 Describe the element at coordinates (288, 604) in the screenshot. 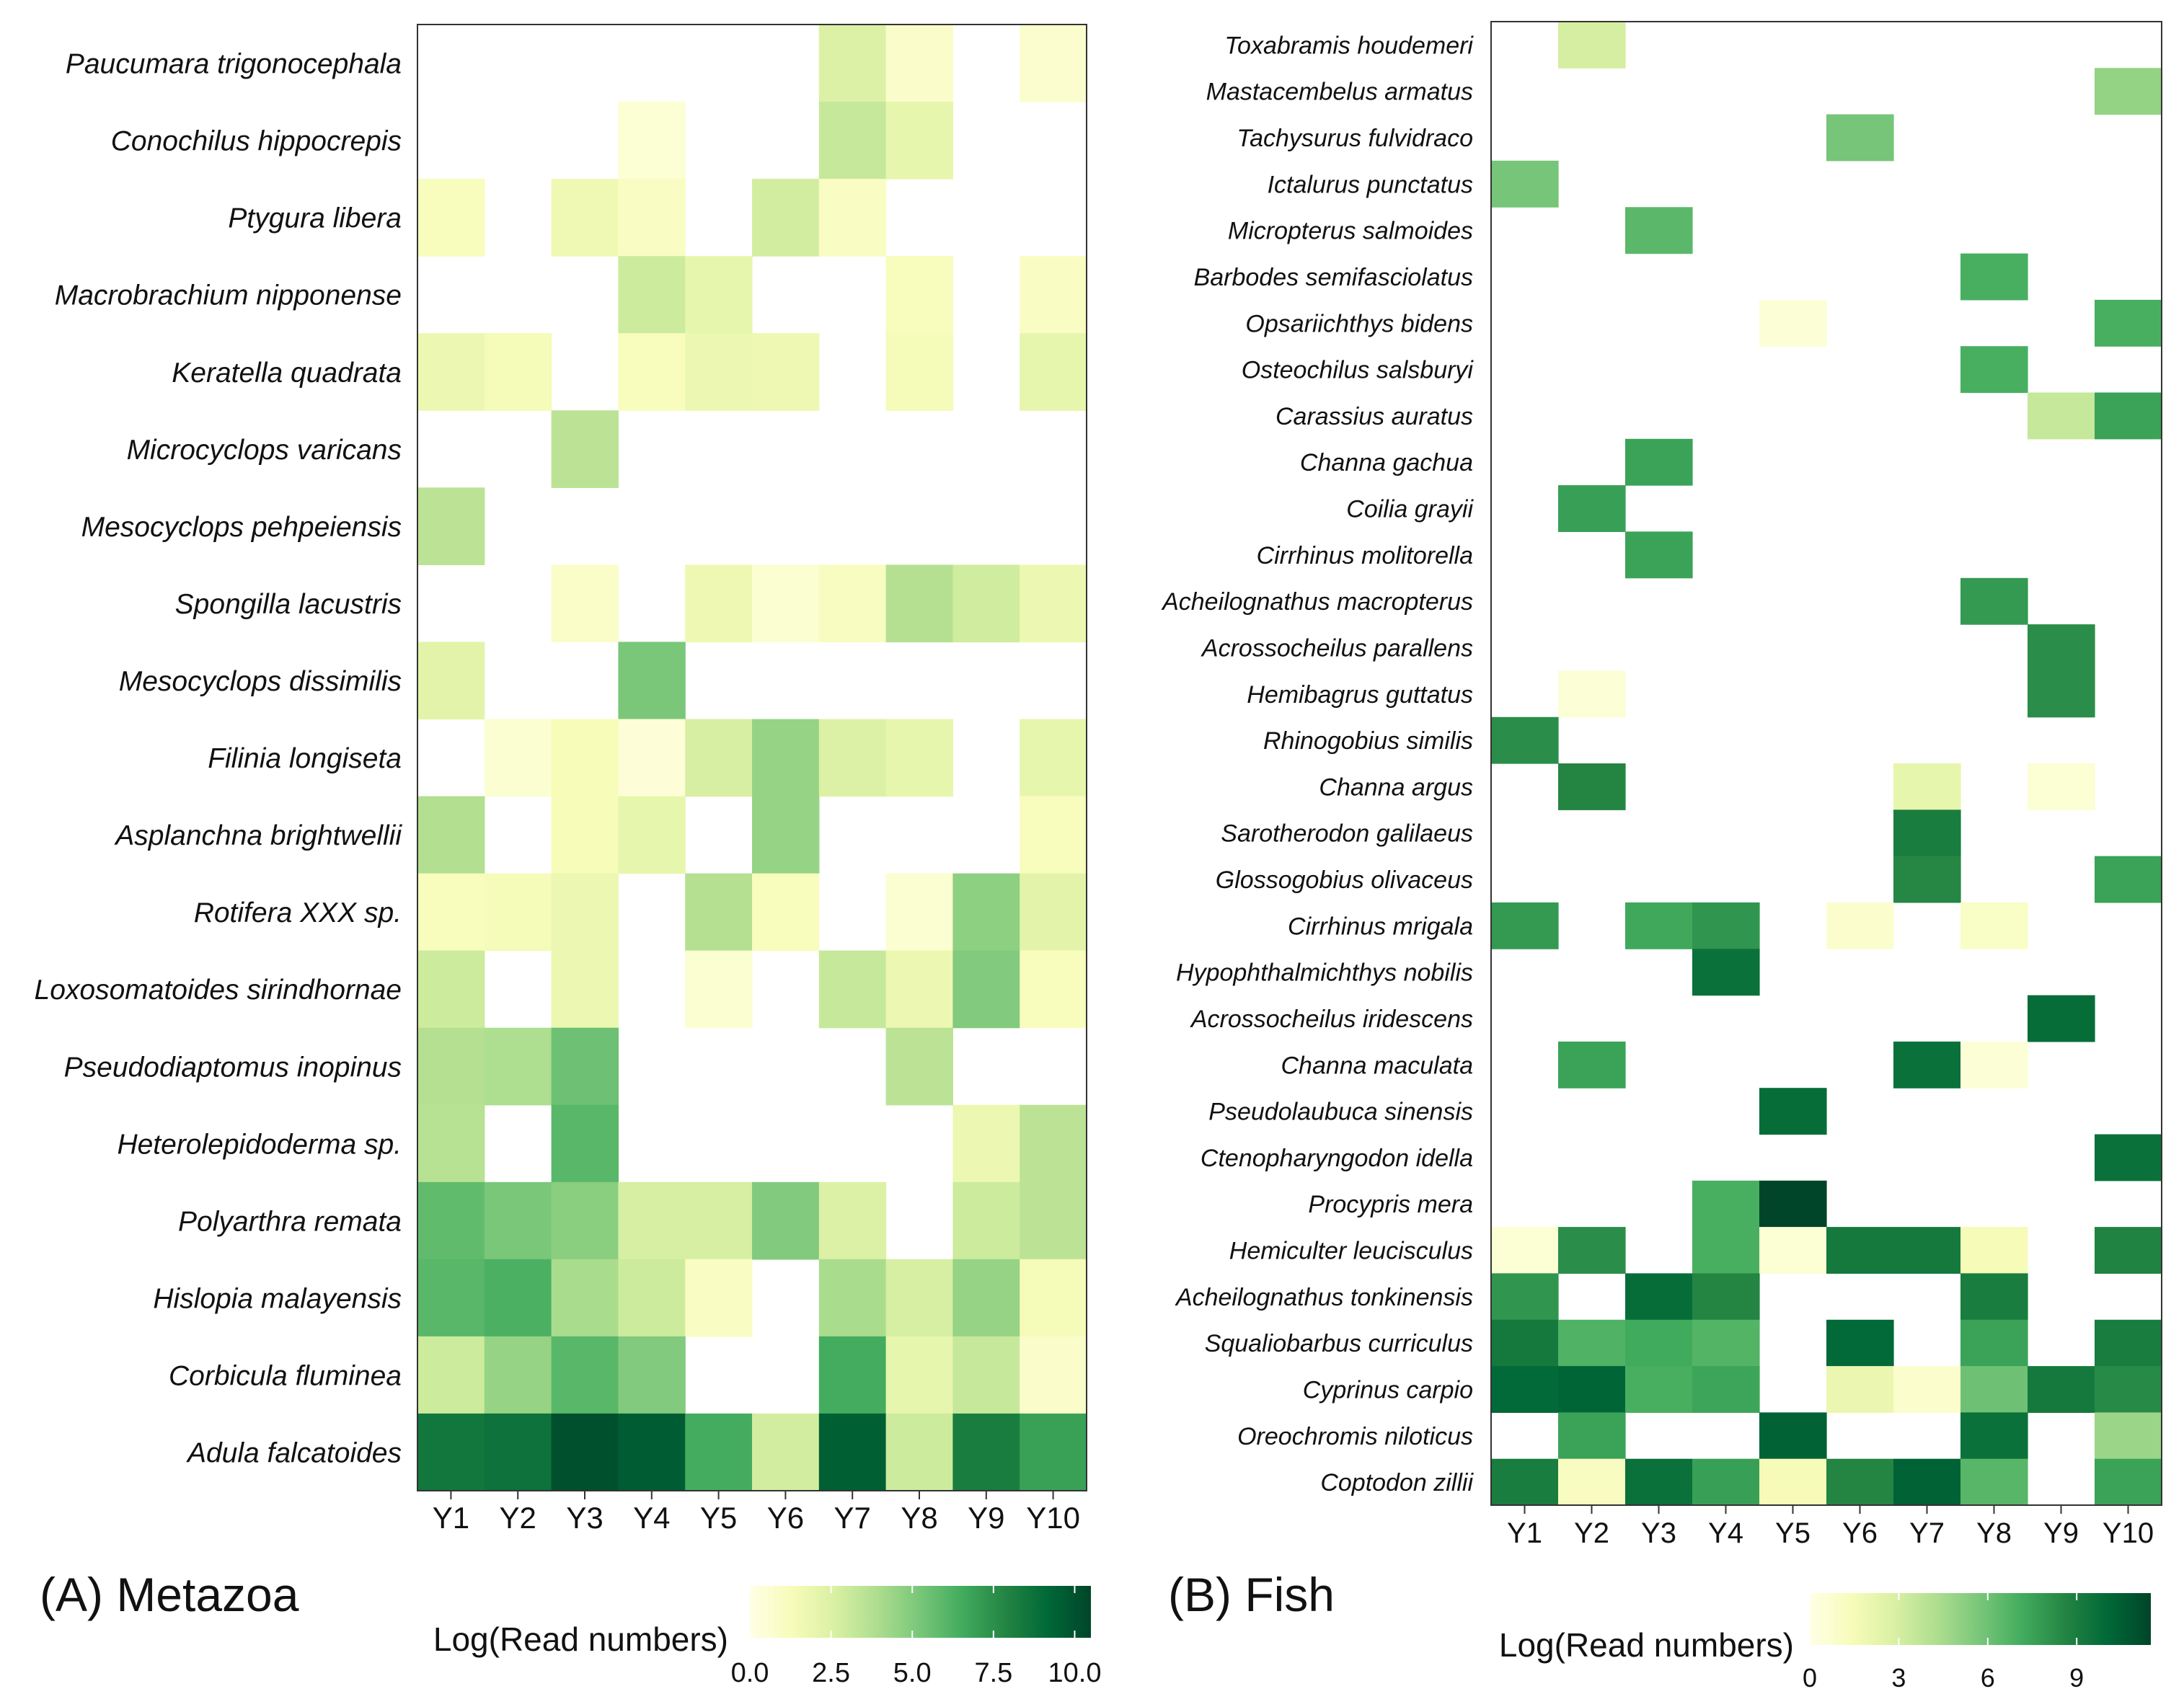

I see `row-label: Spongilla lacustris` at that location.